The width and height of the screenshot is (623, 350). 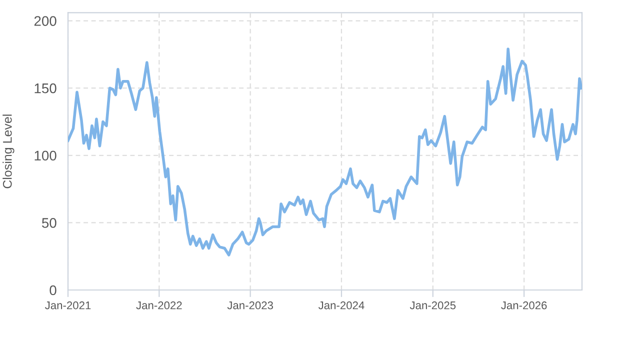 I want to click on x-tick-label: Jan-2021, so click(x=68, y=305).